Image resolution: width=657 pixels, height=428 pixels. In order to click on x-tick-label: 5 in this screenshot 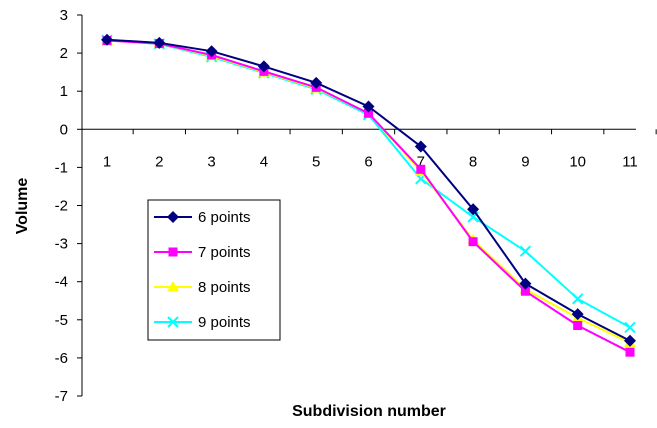, I will do `click(316, 161)`.